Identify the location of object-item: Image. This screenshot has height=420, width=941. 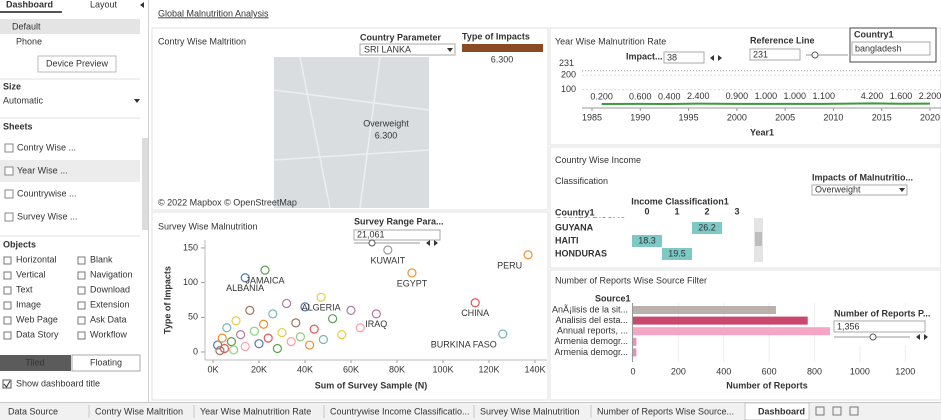
(28, 304).